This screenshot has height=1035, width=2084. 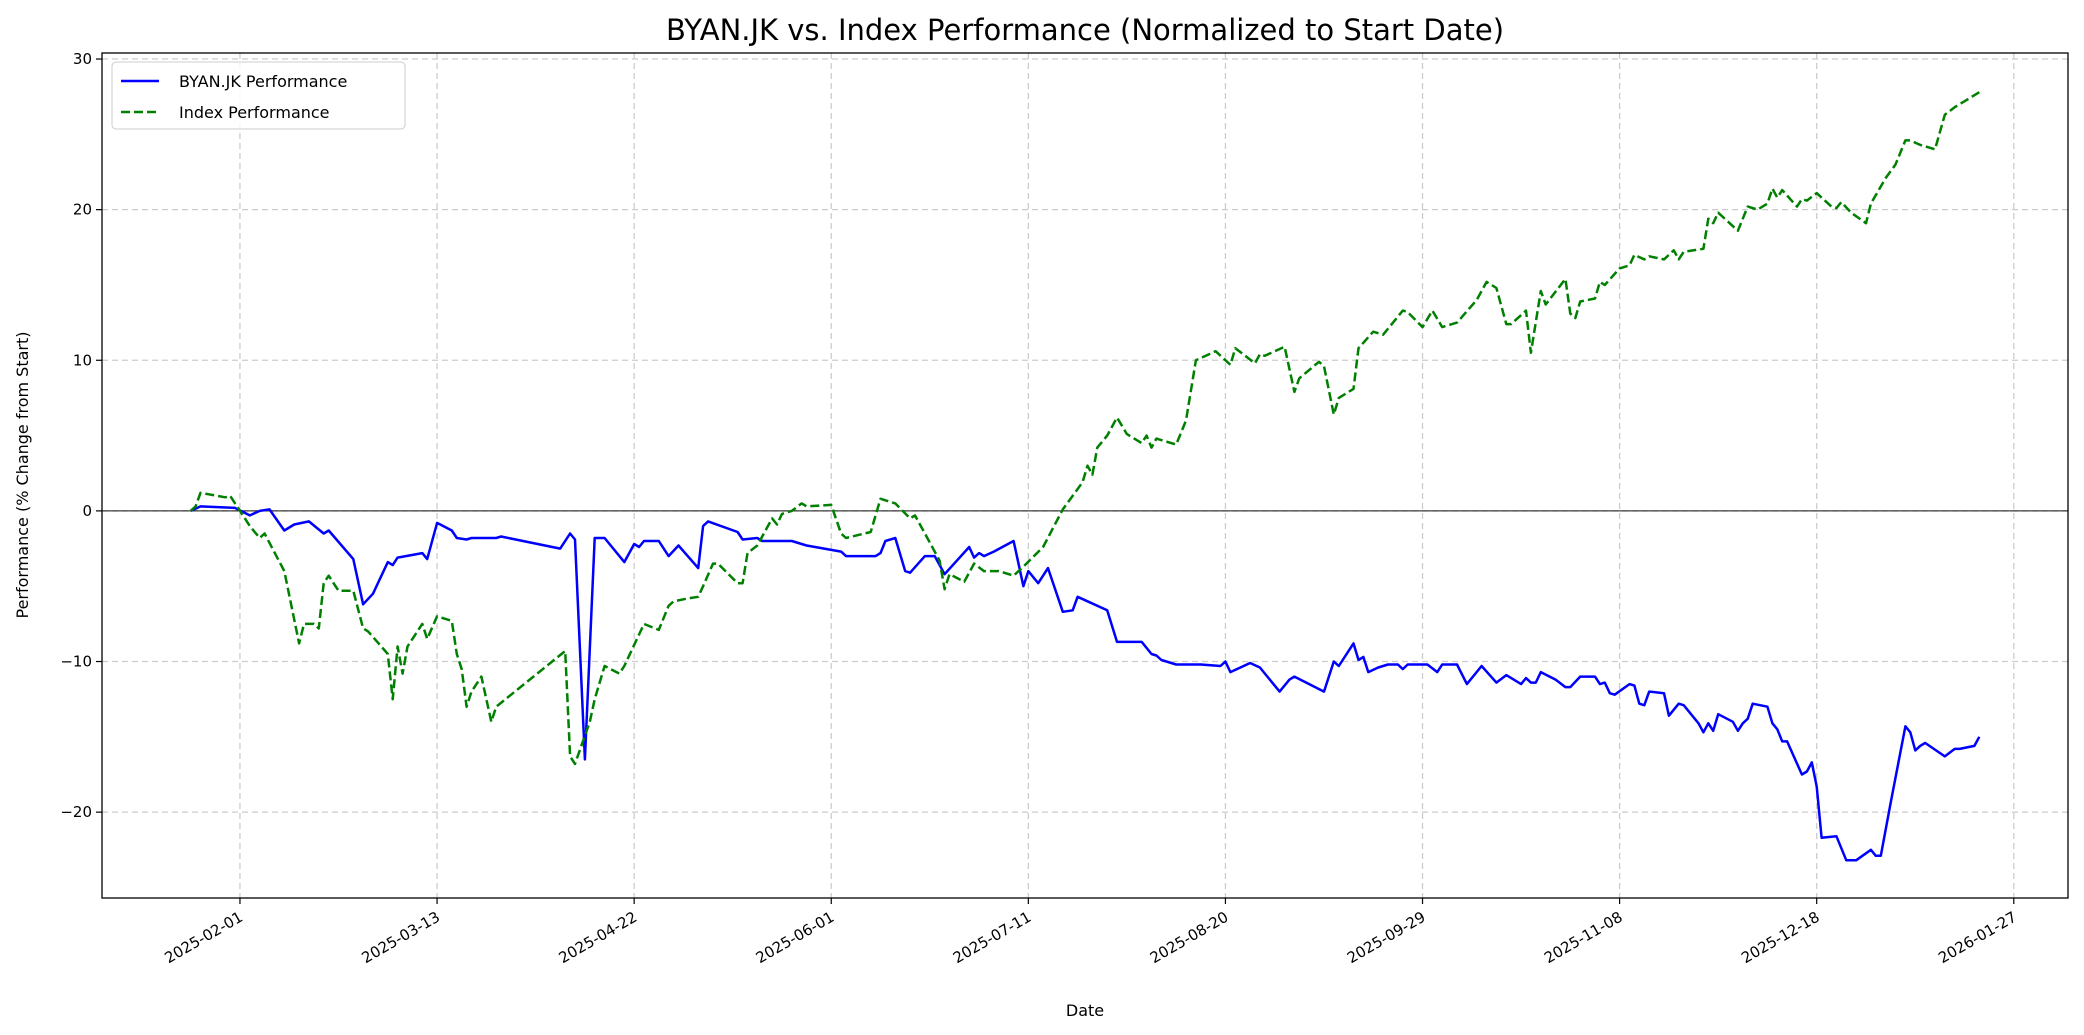 What do you see at coordinates (82, 210) in the screenshot?
I see `y-tick-label: 20` at bounding box center [82, 210].